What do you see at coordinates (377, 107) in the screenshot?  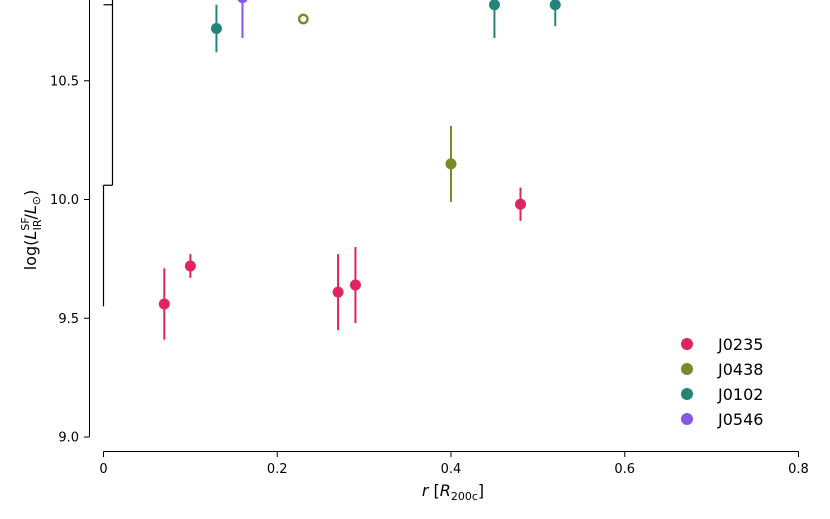 I see `series-j0438` at bounding box center [377, 107].